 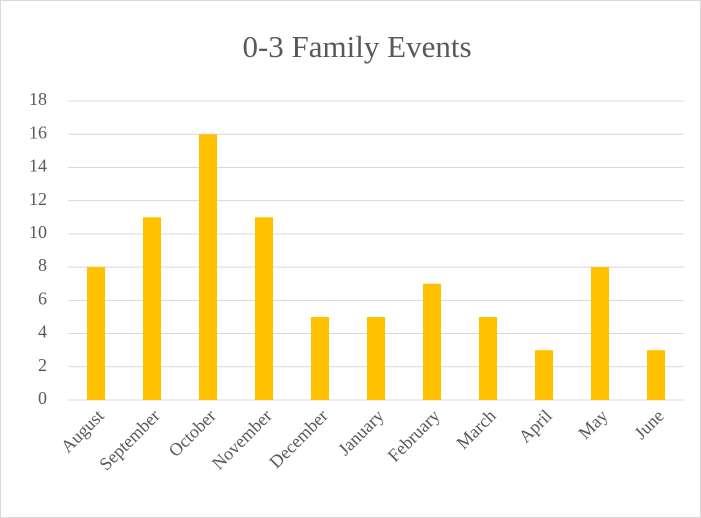 What do you see at coordinates (356, 46) in the screenshot?
I see `chart-title: 0-3 Family Events` at bounding box center [356, 46].